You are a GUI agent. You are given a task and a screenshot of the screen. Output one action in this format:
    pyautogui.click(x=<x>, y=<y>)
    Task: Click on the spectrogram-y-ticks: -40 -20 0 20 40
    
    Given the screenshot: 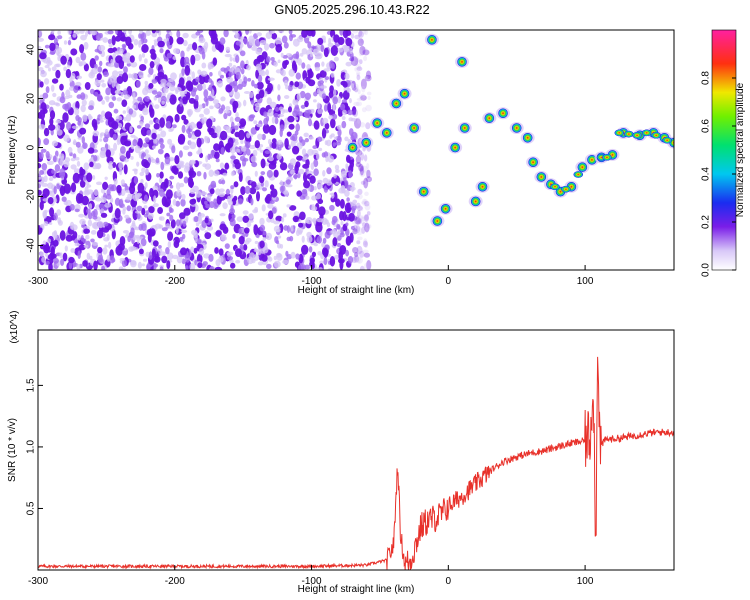 What is the action you would take?
    pyautogui.click(x=34, y=148)
    